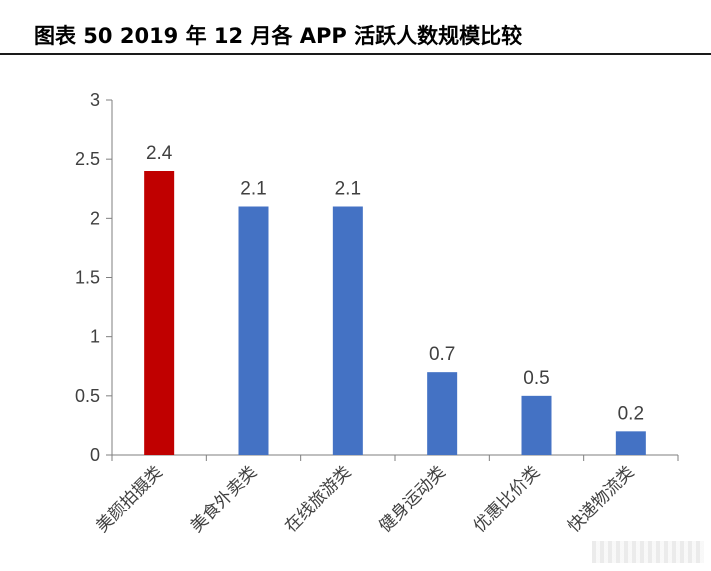 This screenshot has width=711, height=571. What do you see at coordinates (631, 413) in the screenshot?
I see `data-label: 0.2` at bounding box center [631, 413].